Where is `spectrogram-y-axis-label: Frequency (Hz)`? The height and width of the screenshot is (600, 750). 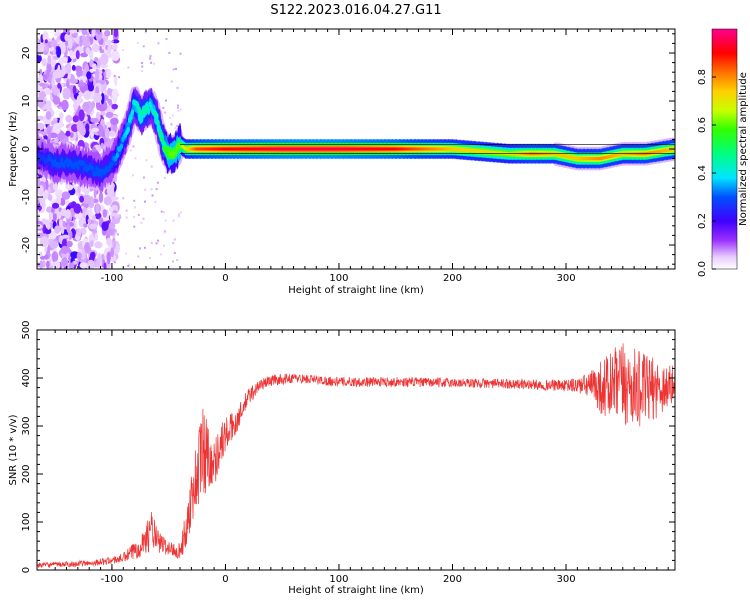
spectrogram-y-axis-label: Frequency (Hz) is located at coordinates (13, 149).